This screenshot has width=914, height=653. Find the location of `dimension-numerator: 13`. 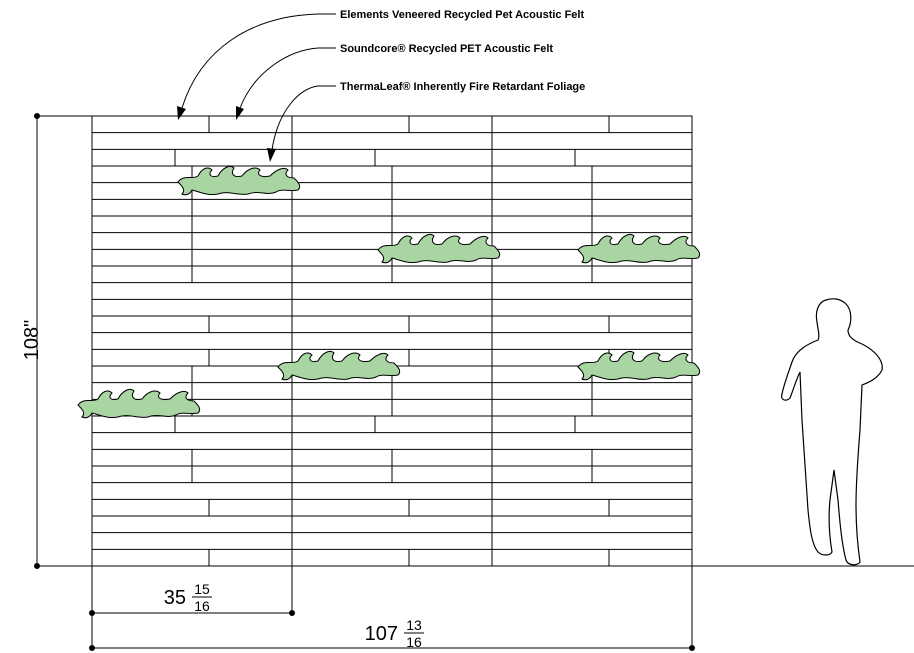

dimension-numerator: 13 is located at coordinates (414, 625).